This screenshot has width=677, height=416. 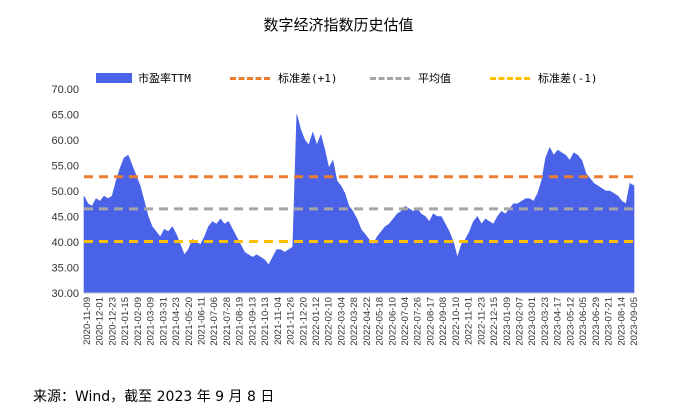 I want to click on legend-item-plus1: 标准差(+1), so click(x=284, y=78).